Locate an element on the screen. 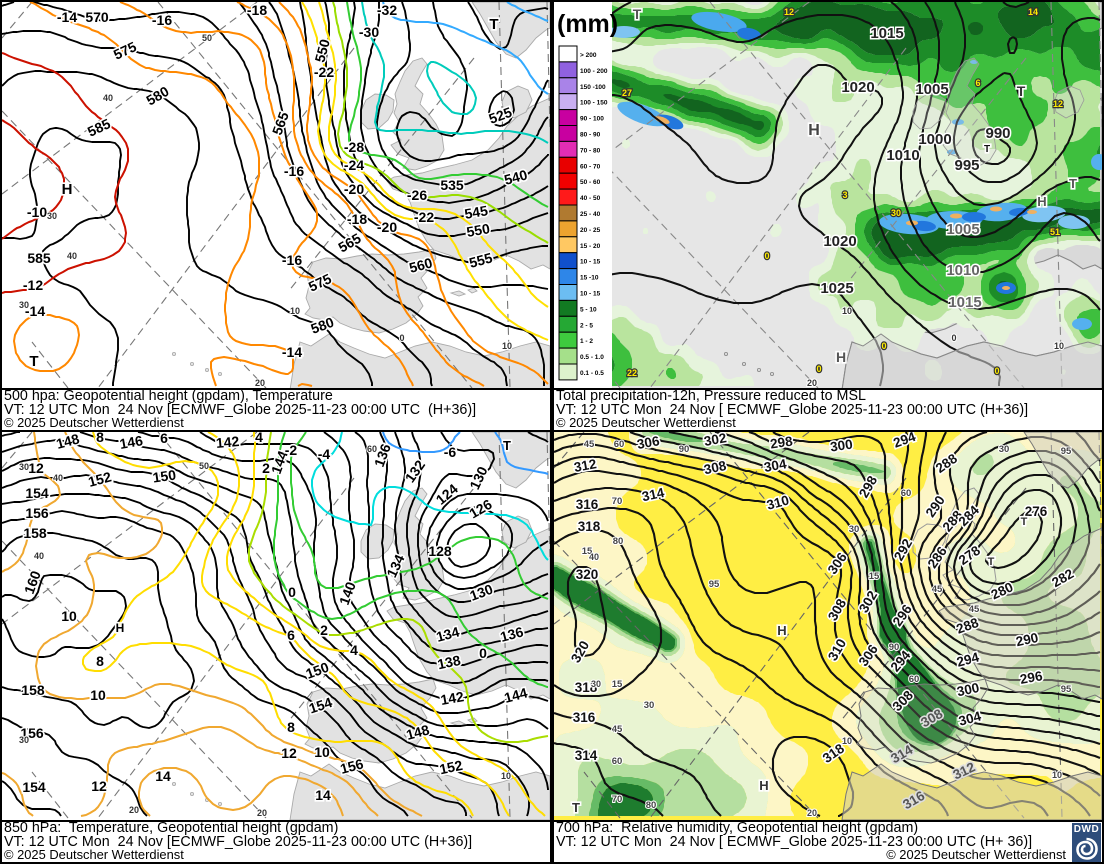 This screenshot has width=1104, height=864. svg-text: 1020 is located at coordinates (857, 87).